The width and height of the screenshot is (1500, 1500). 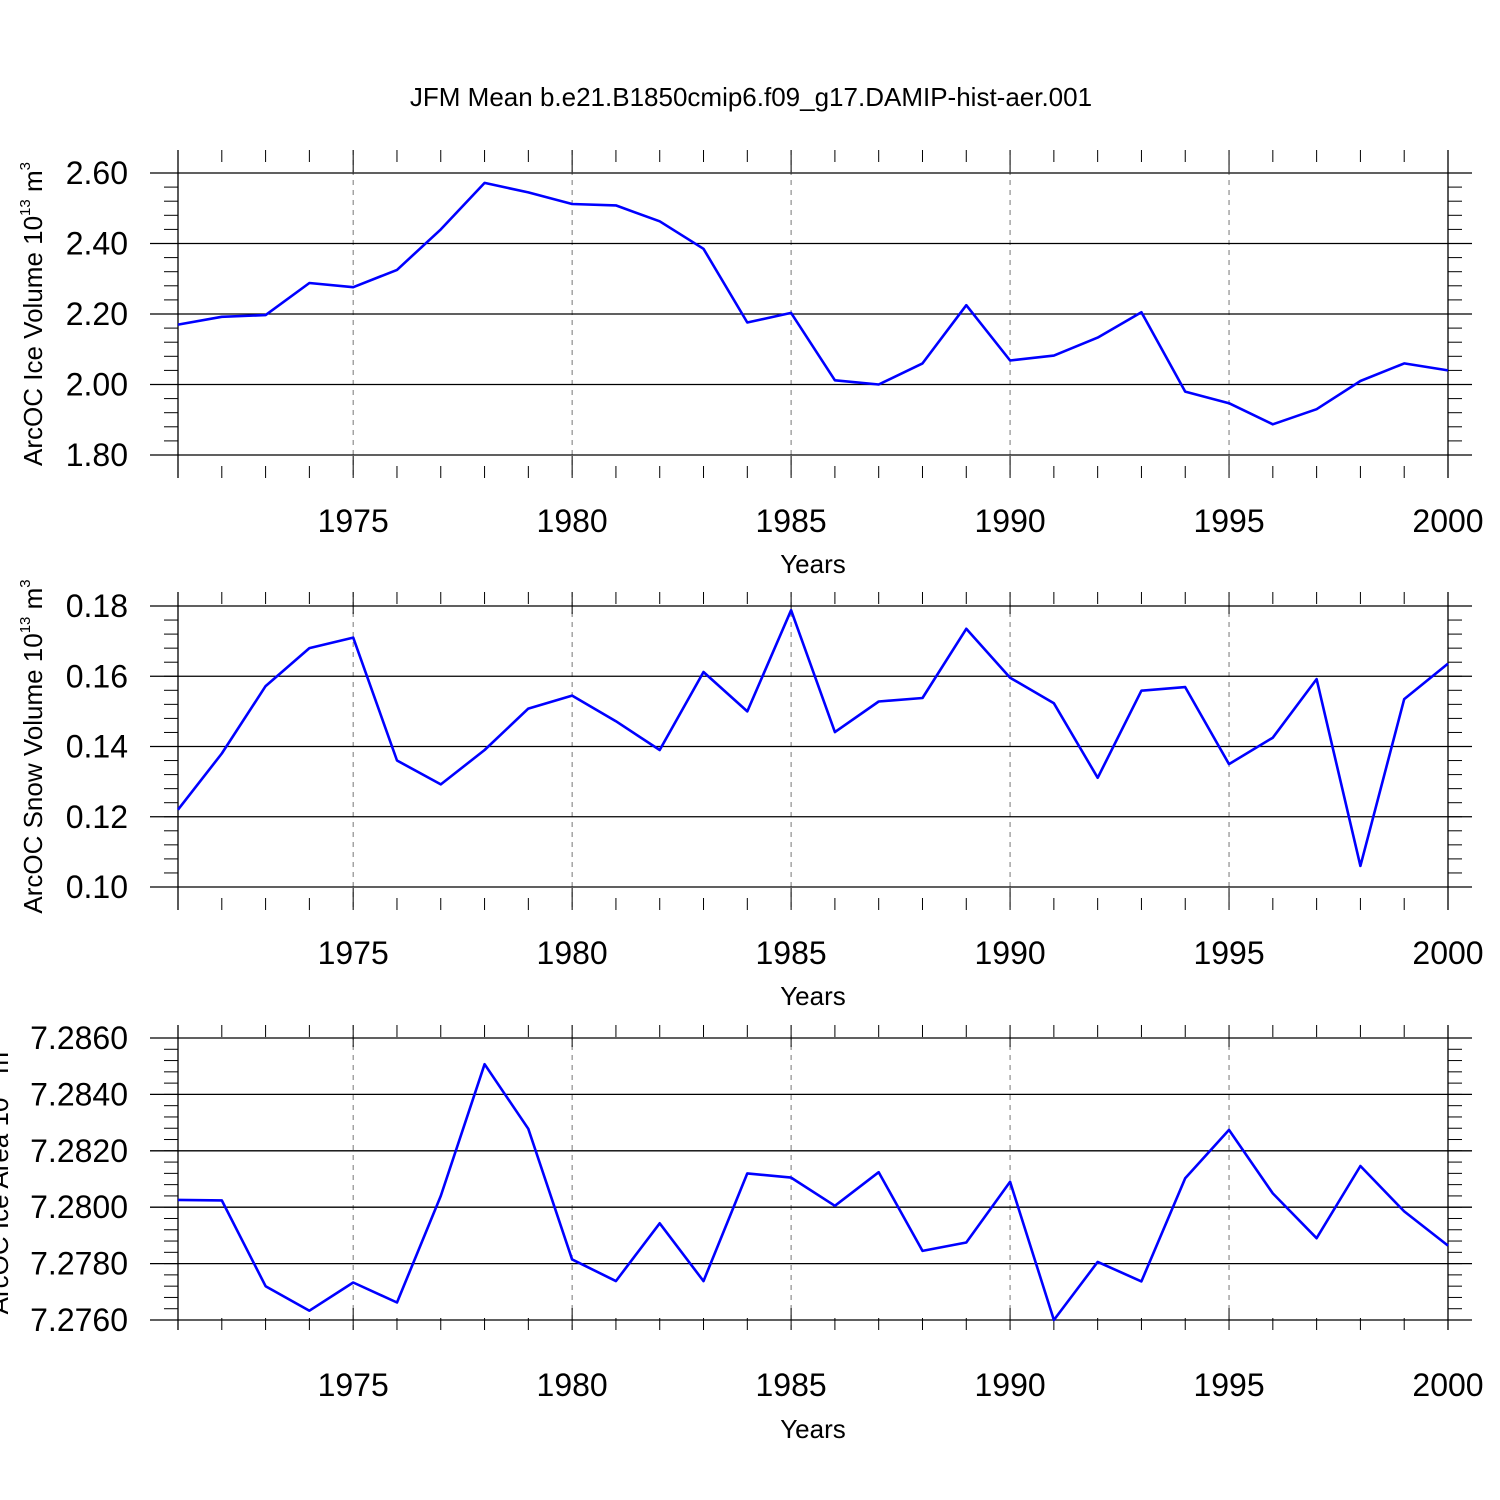 What do you see at coordinates (97, 314) in the screenshot?
I see `y-tick-label: 2.20` at bounding box center [97, 314].